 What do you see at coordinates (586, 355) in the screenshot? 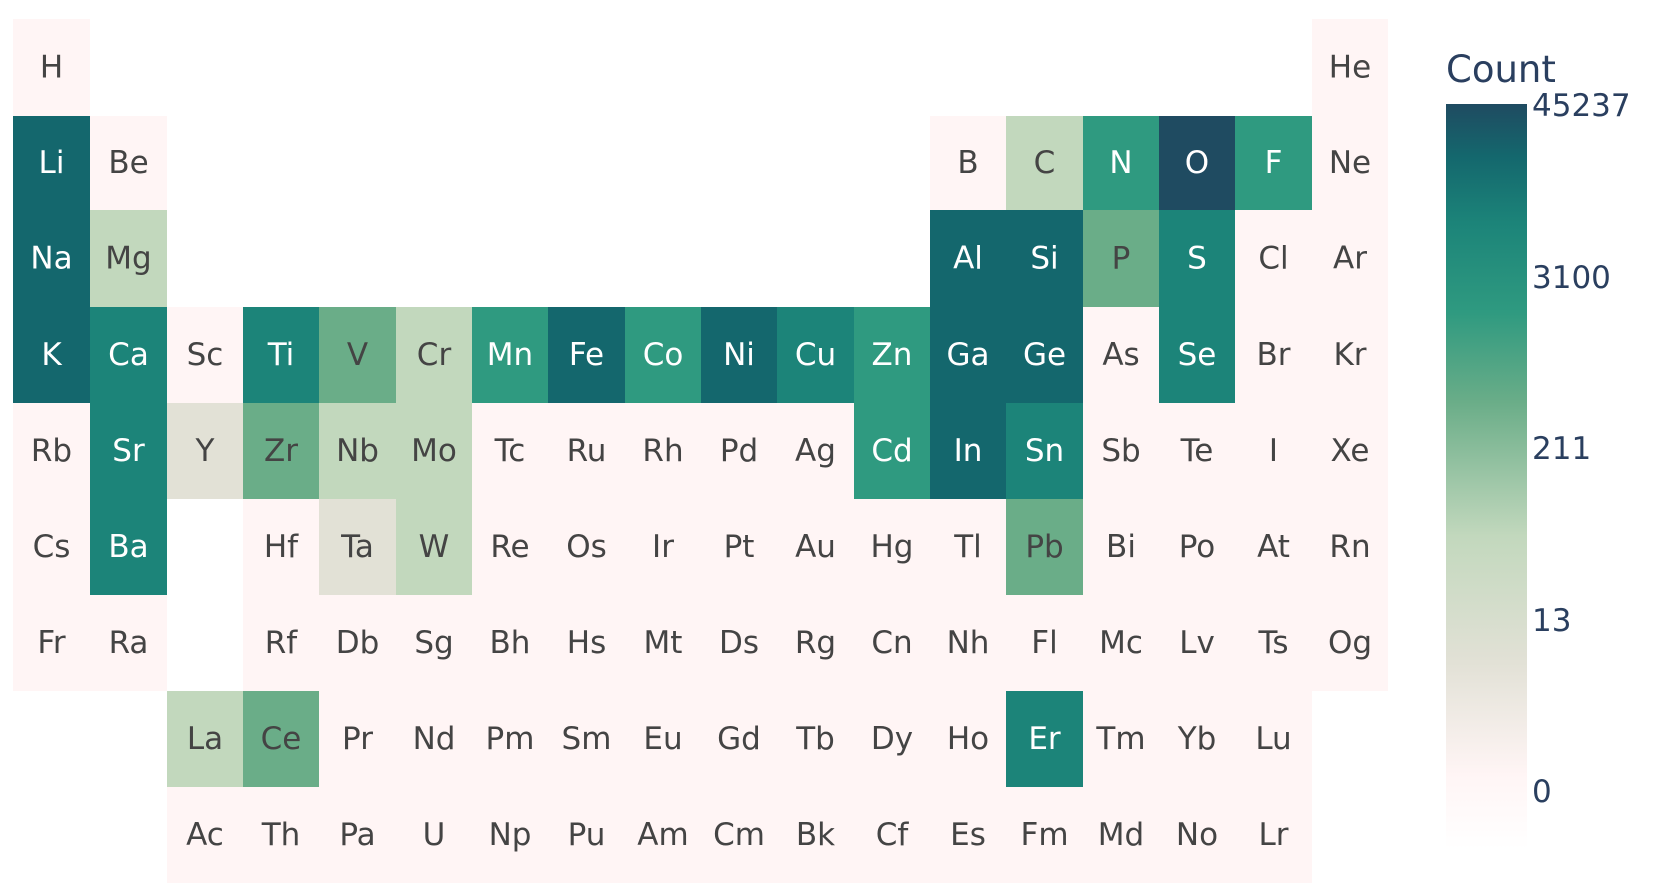
I see `cell-fe` at bounding box center [586, 355].